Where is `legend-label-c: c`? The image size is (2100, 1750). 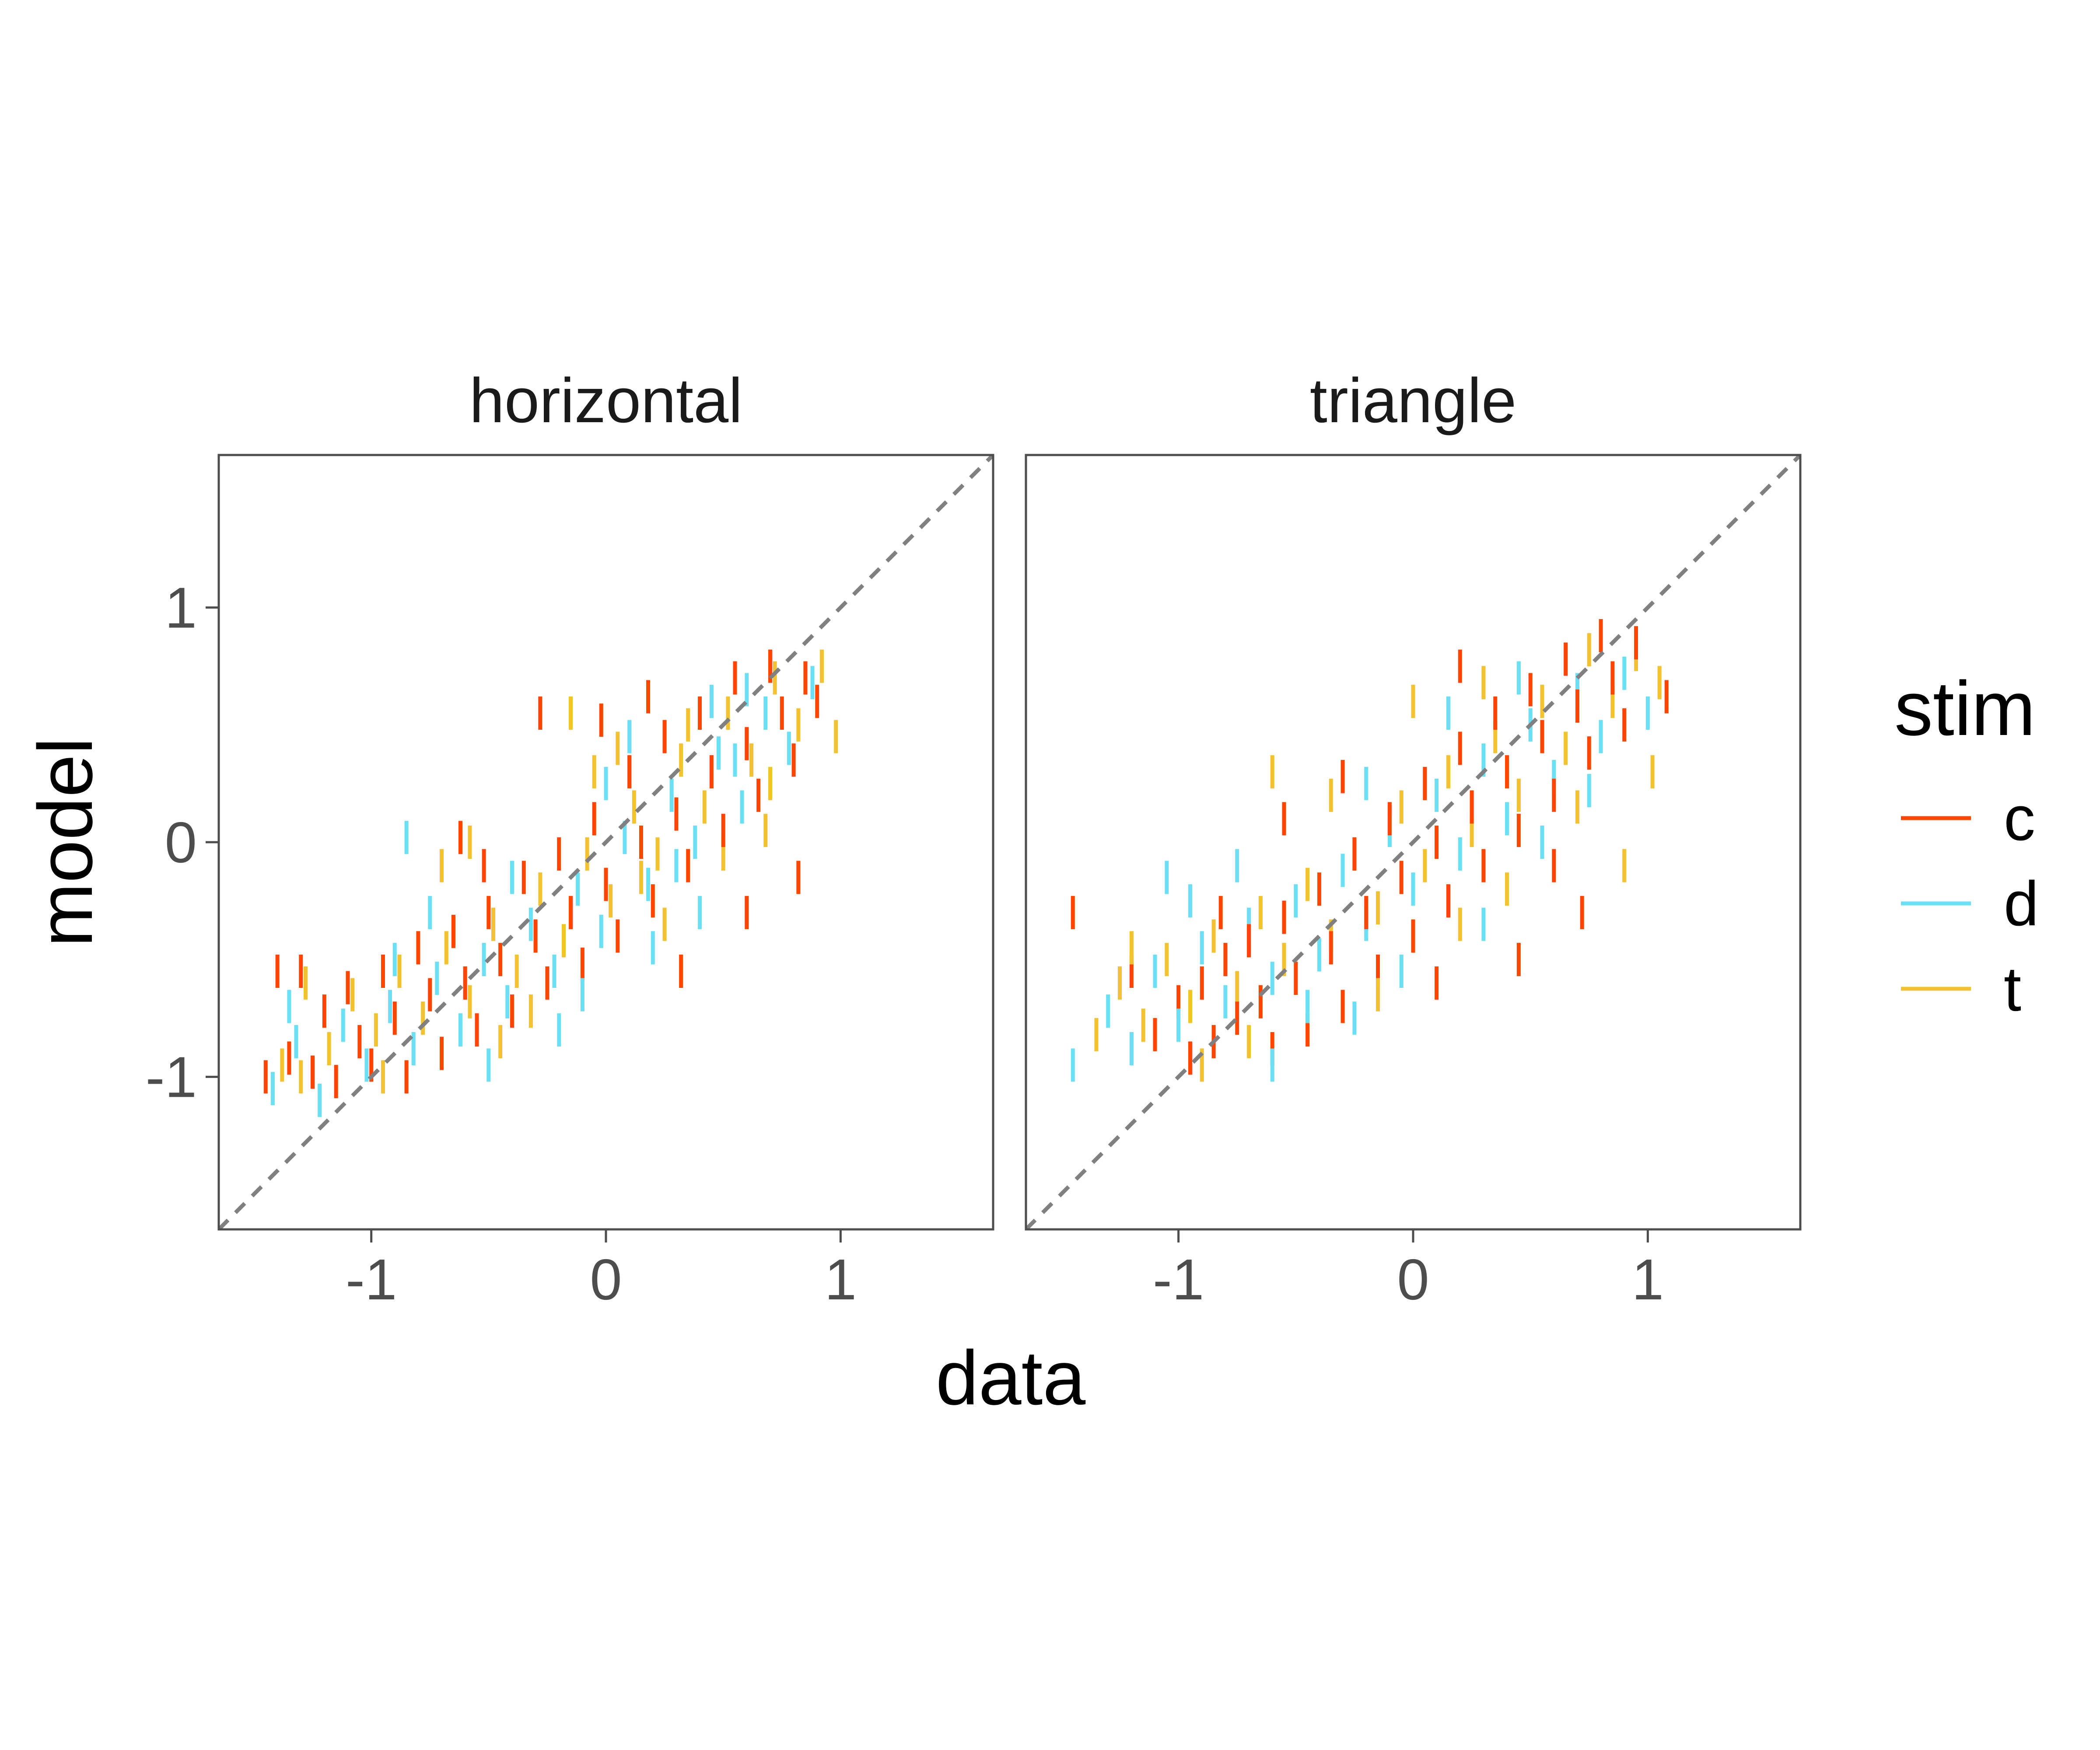
legend-label-c: c is located at coordinates (2019, 818).